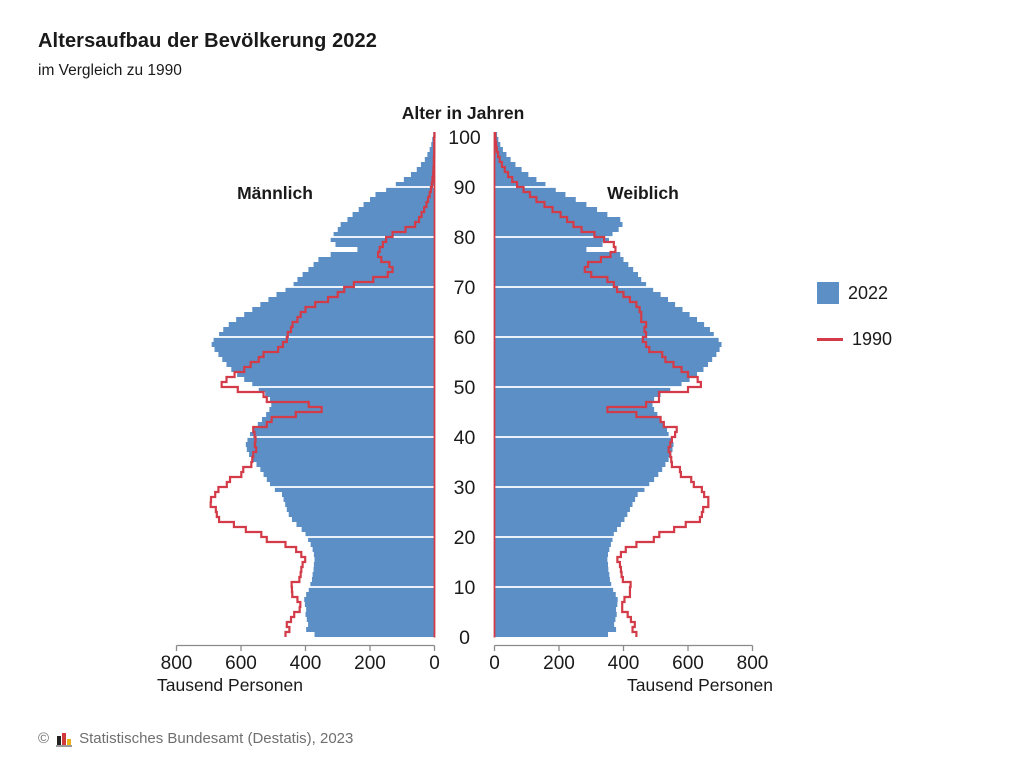 The width and height of the screenshot is (1024, 768). What do you see at coordinates (830, 339) in the screenshot?
I see `legend-swatch-1990-line` at bounding box center [830, 339].